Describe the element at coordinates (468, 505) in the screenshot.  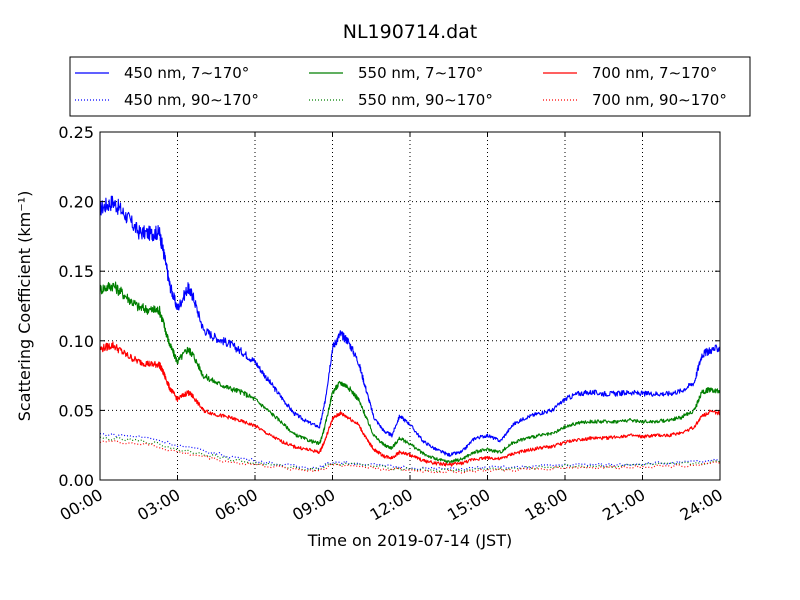
I see `x-tick-label: 15:00` at that location.